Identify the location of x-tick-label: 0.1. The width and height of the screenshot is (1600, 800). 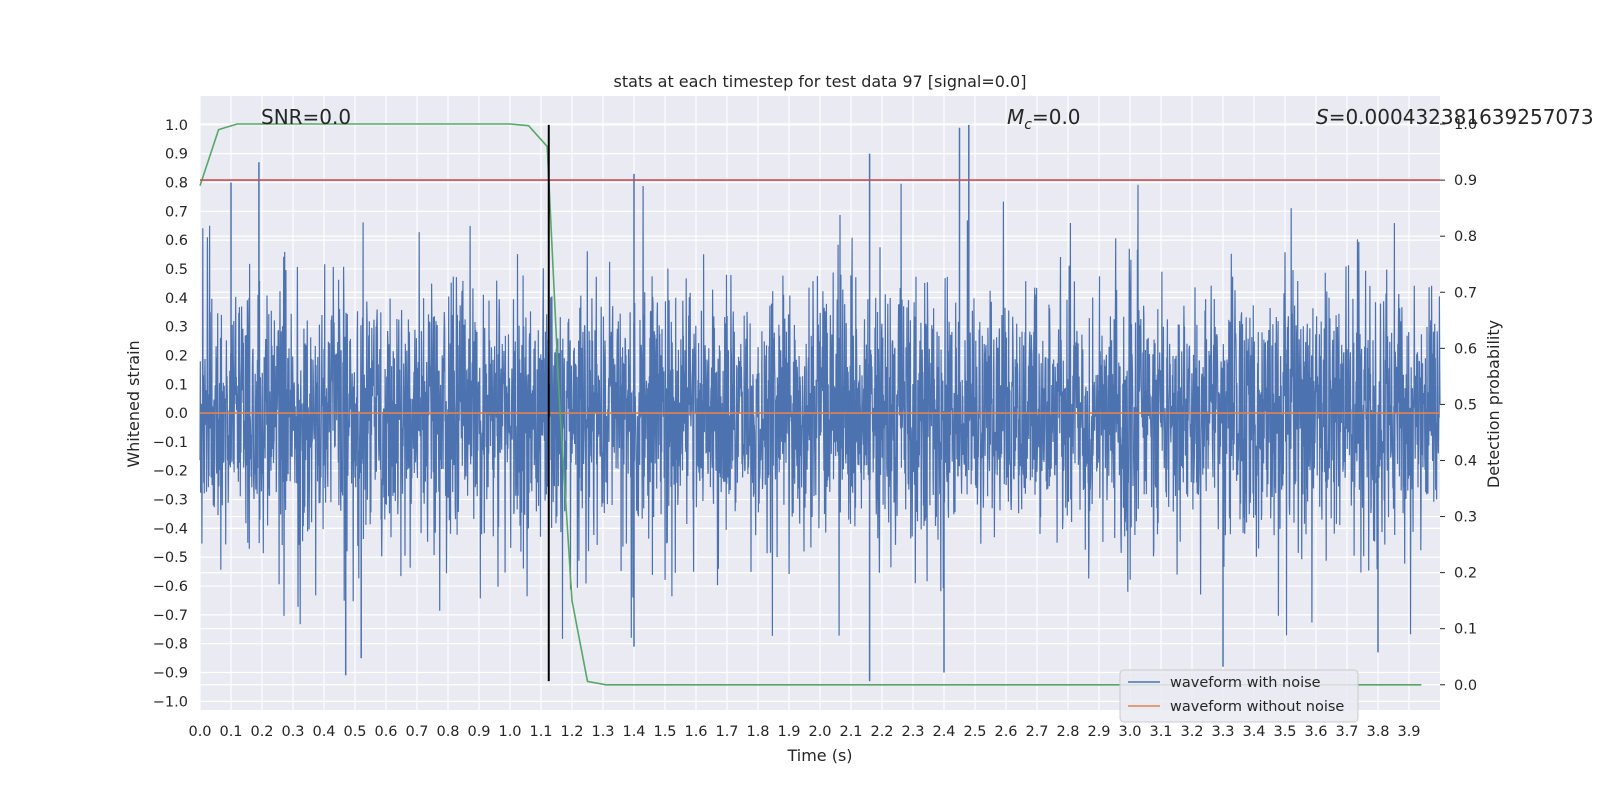
(230, 732).